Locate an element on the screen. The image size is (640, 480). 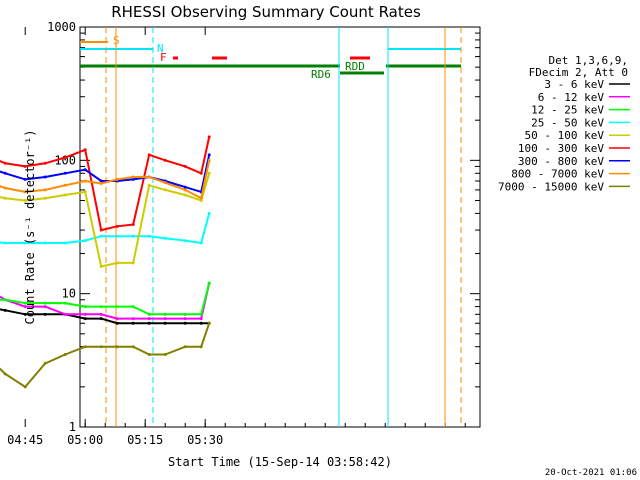
annotation-rd6: RD6 is located at coordinates (321, 74).